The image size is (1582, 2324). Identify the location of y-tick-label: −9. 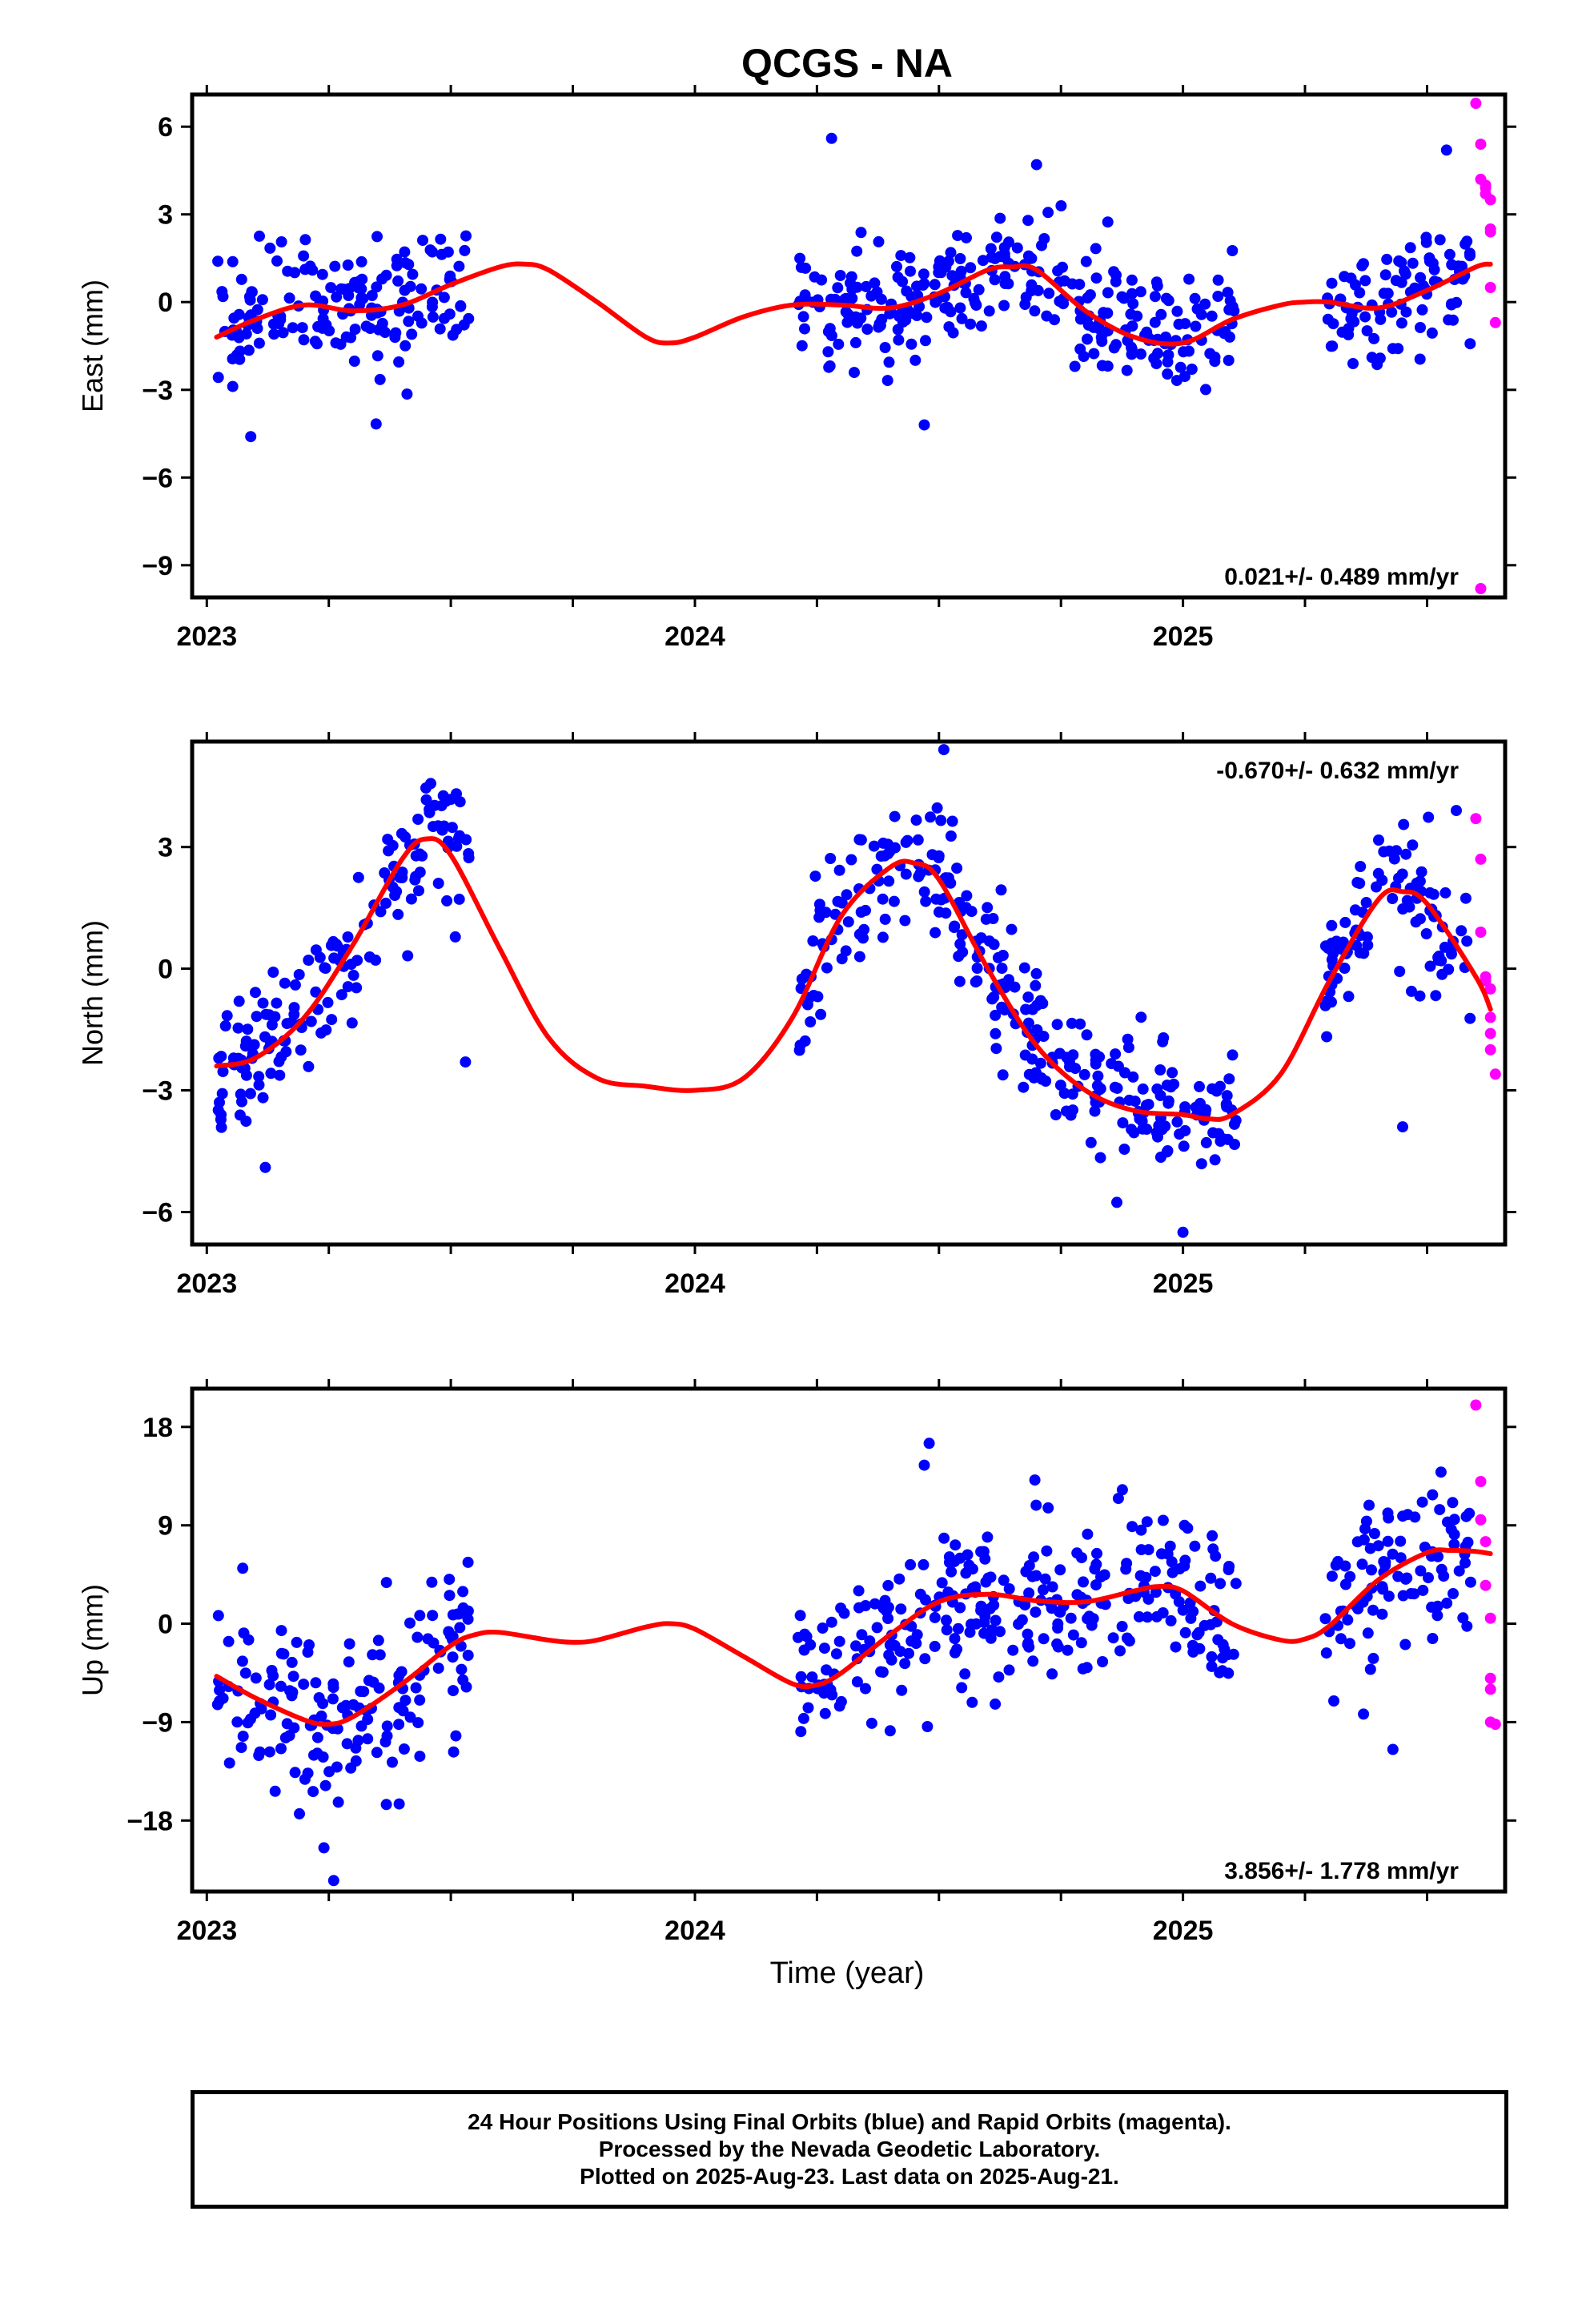
(157, 566).